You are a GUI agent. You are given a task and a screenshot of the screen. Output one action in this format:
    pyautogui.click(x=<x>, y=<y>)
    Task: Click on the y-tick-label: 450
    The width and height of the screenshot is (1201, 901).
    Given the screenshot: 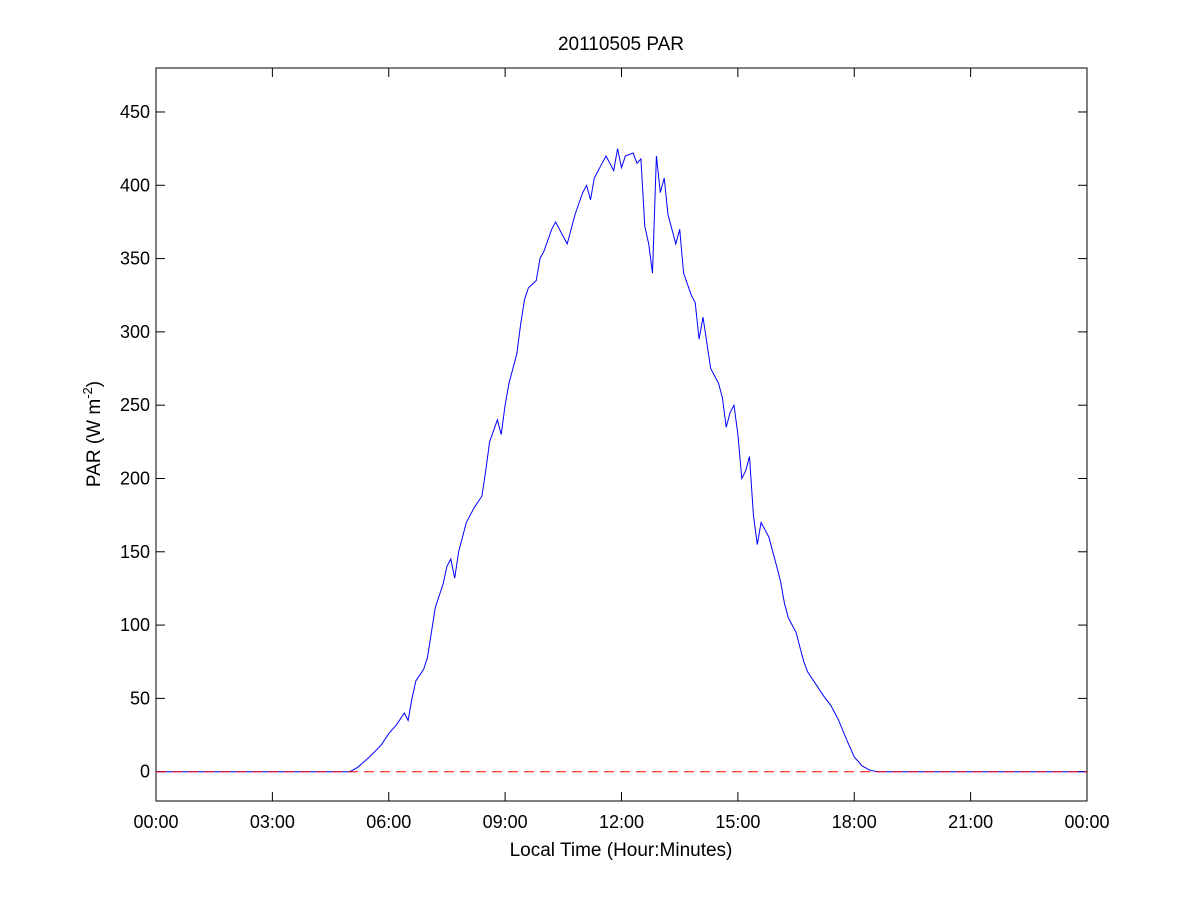 What is the action you would take?
    pyautogui.click(x=135, y=112)
    